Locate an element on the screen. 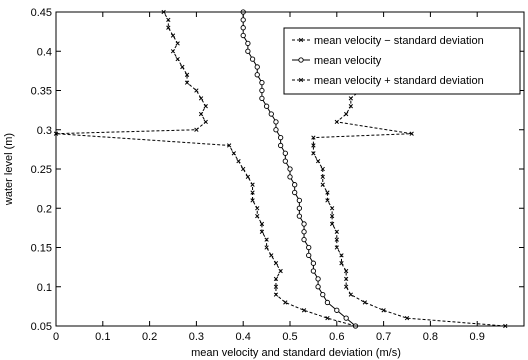 The height and width of the screenshot is (360, 528). x-tick-label: 0.6 is located at coordinates (336, 337).